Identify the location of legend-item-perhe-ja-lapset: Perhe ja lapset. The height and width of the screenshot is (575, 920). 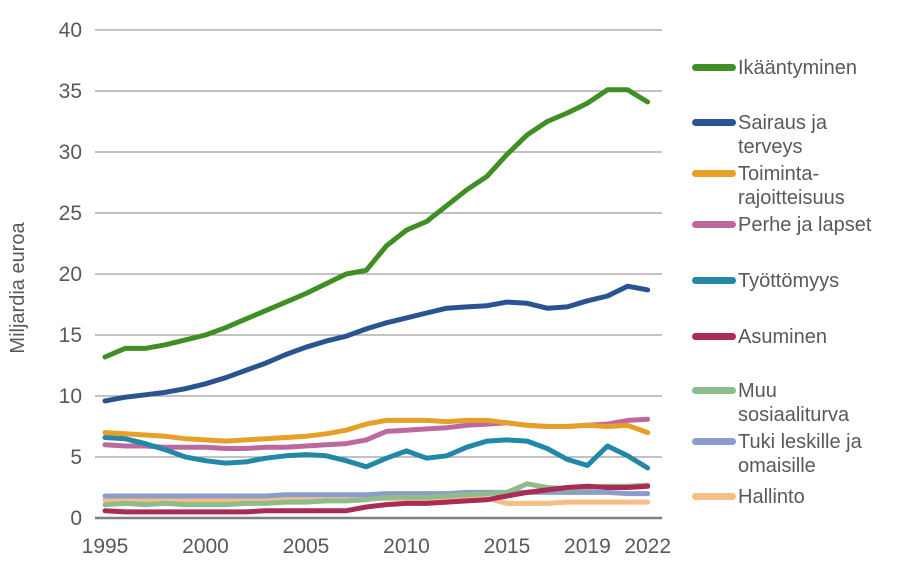
(781, 225).